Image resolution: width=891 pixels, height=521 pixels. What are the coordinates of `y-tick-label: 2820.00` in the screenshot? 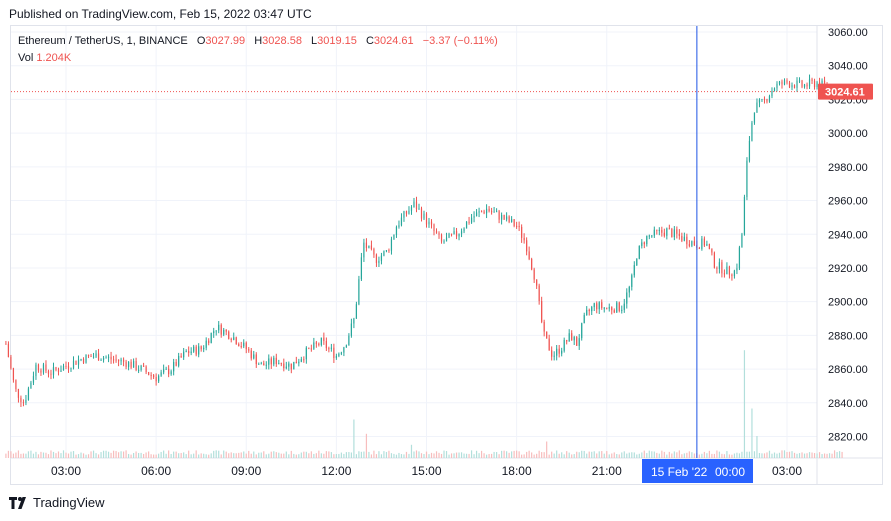 It's located at (848, 438).